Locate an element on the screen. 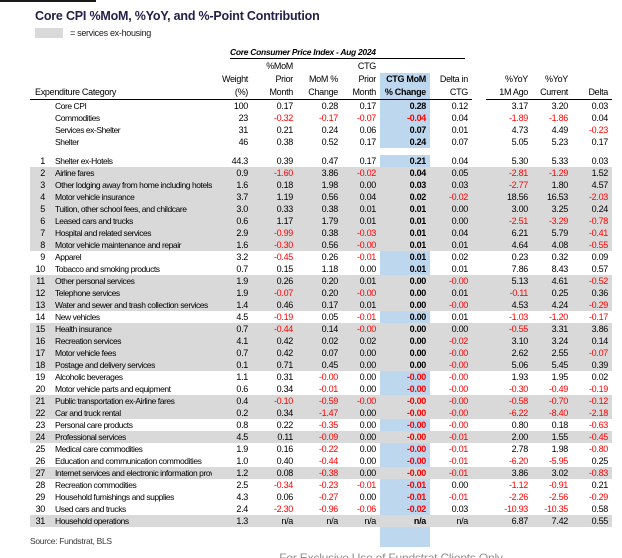 Image resolution: width=622 pixels, height=558 pixels. cell-mom-change: -0.00 is located at coordinates (328, 377).